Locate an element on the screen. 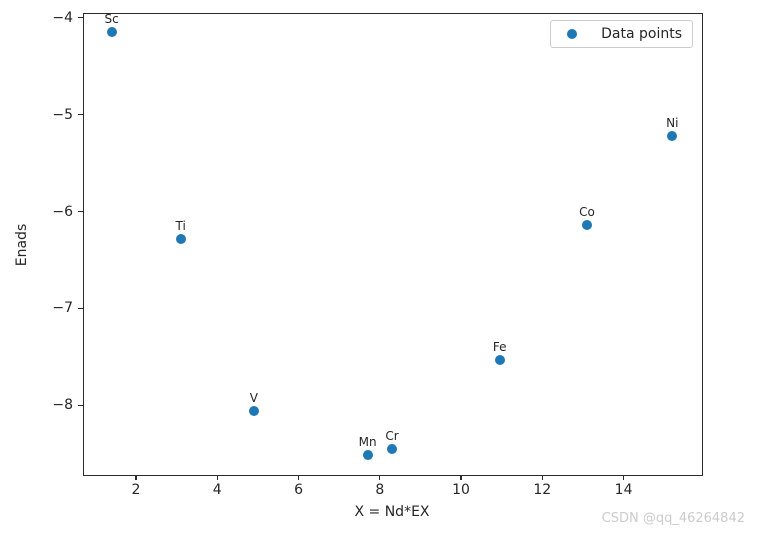 The height and width of the screenshot is (537, 760). point-label-ni: Ni is located at coordinates (672, 123).